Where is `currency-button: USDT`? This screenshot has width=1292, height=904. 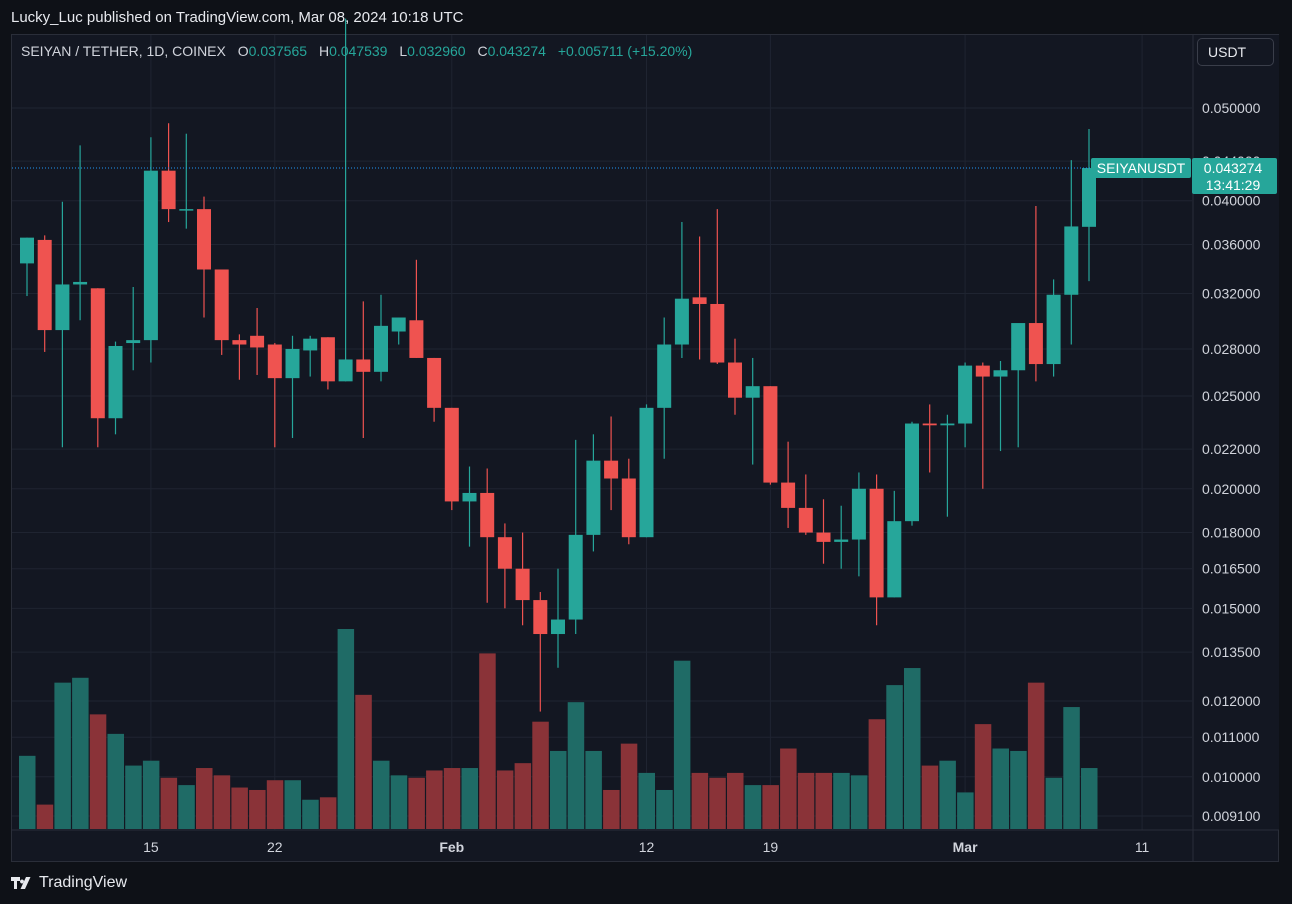 currency-button: USDT is located at coordinates (1235, 52).